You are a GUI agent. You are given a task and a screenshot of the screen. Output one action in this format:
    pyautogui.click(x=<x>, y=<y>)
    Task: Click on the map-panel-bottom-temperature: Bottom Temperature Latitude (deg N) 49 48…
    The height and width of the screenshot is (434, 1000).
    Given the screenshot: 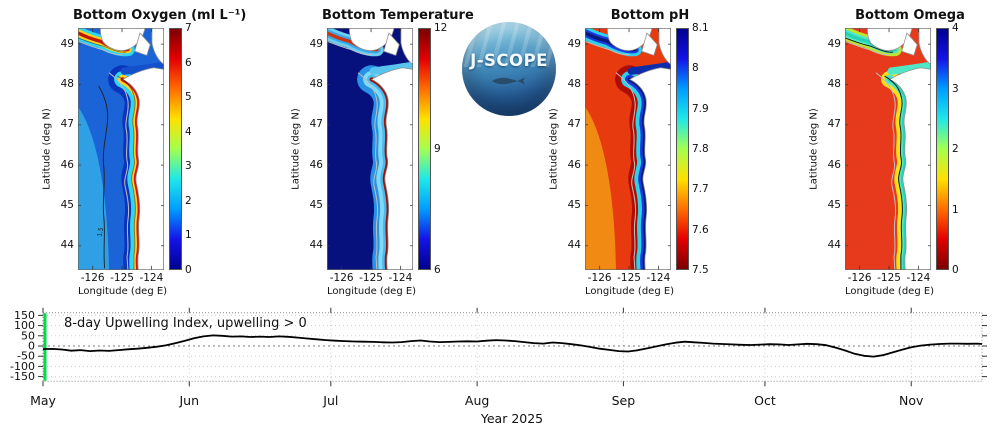 What is the action you would take?
    pyautogui.click(x=381, y=151)
    